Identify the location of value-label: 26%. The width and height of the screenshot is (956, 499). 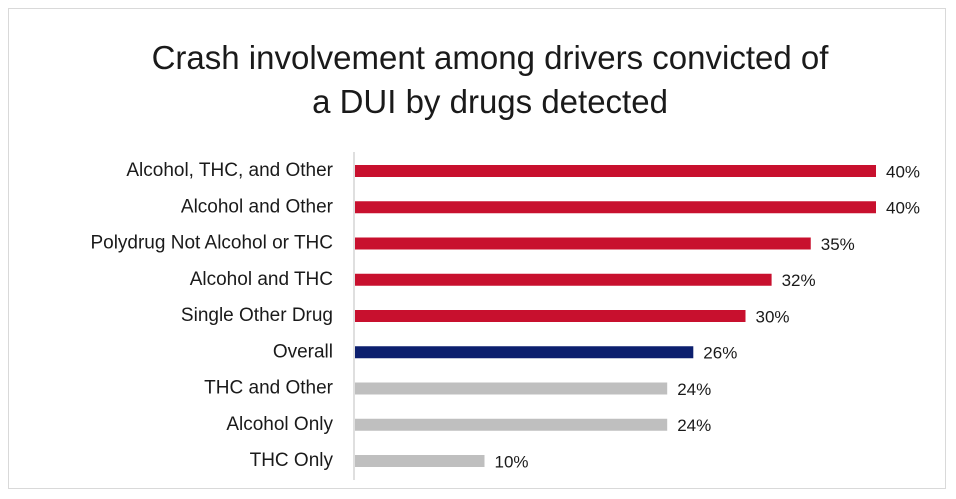
(720, 353).